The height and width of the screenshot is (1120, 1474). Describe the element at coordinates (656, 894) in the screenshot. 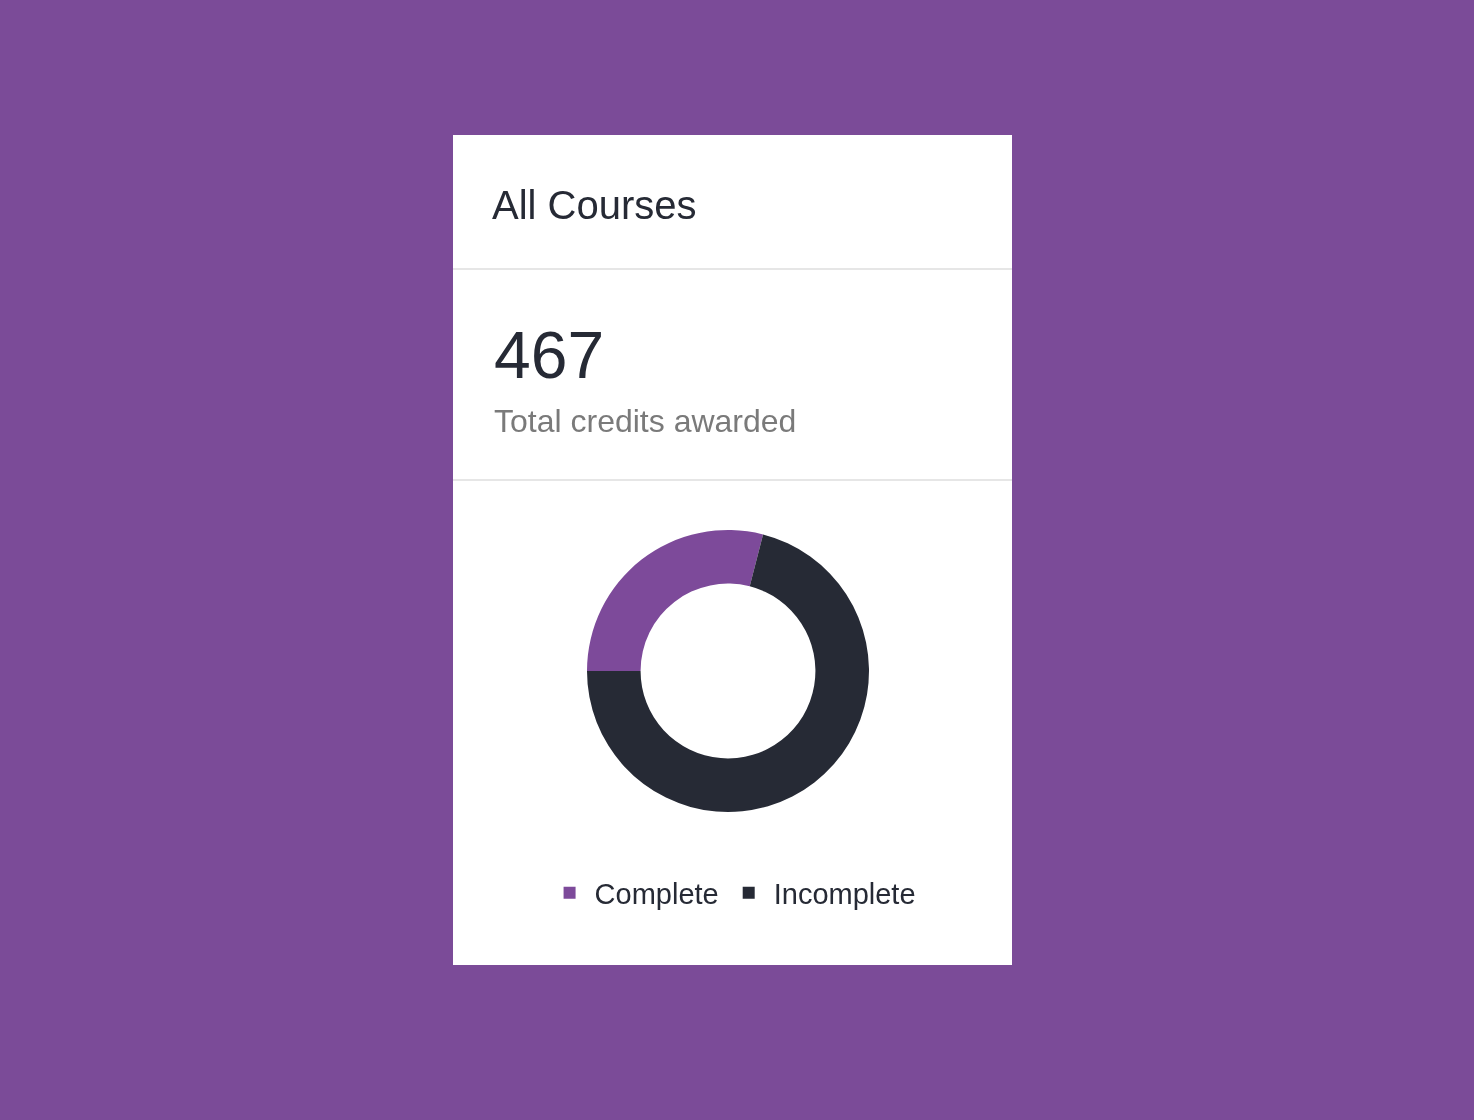

I see `legend-label: Complete` at that location.